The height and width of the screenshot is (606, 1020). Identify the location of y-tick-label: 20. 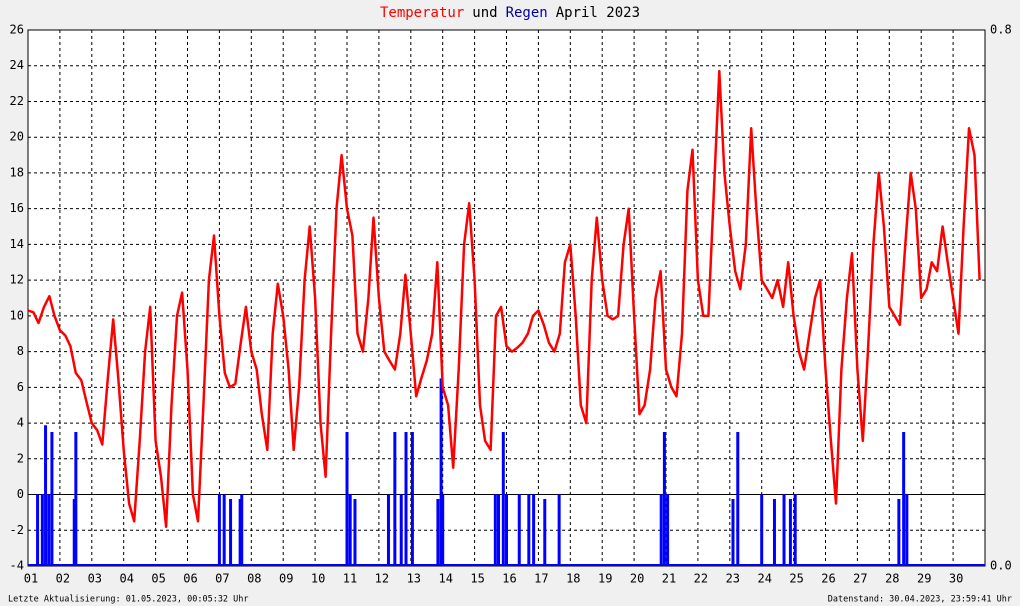
(17, 137).